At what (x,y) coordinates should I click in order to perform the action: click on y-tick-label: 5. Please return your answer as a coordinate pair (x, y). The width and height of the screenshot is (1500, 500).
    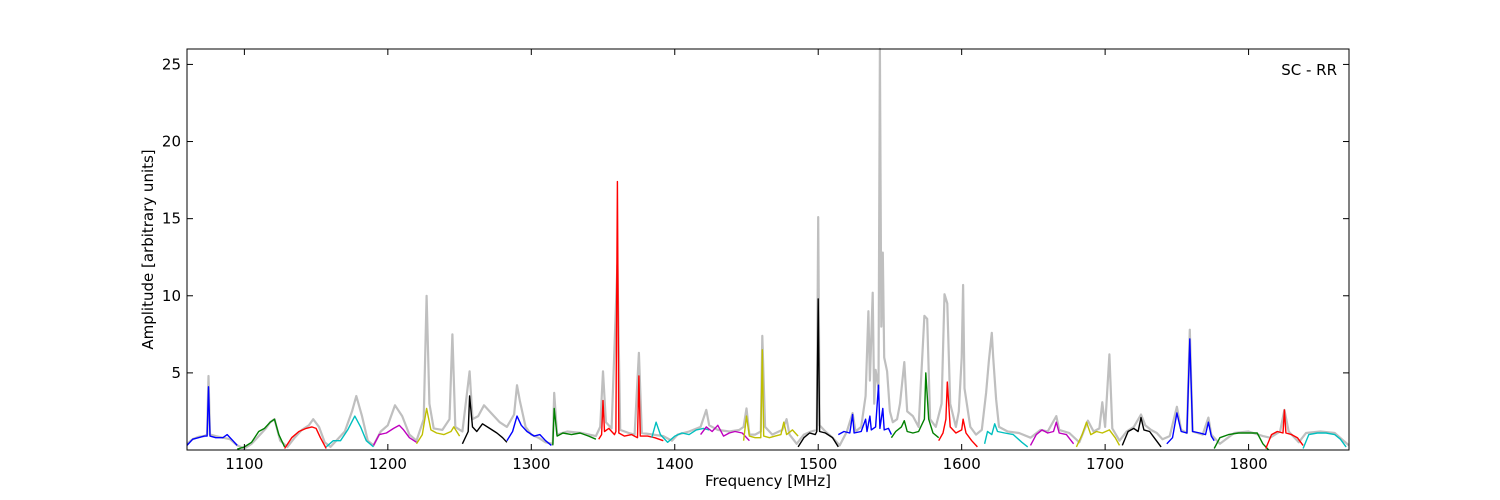
    Looking at the image, I should click on (176, 373).